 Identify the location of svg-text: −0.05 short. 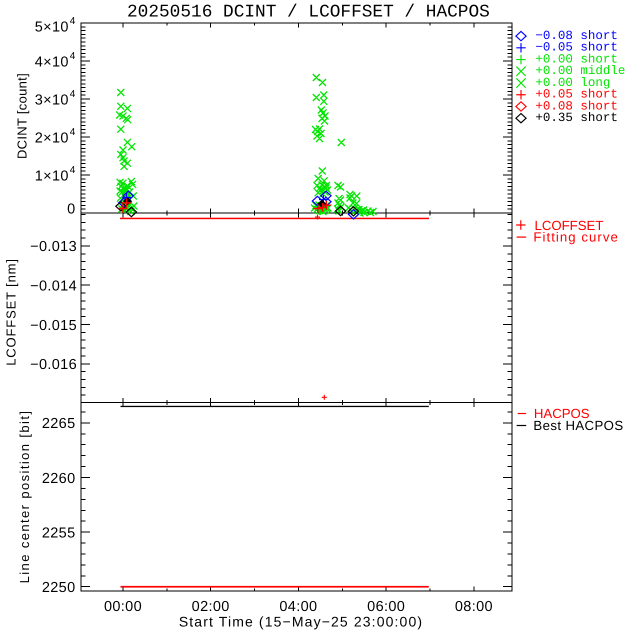
(576, 48).